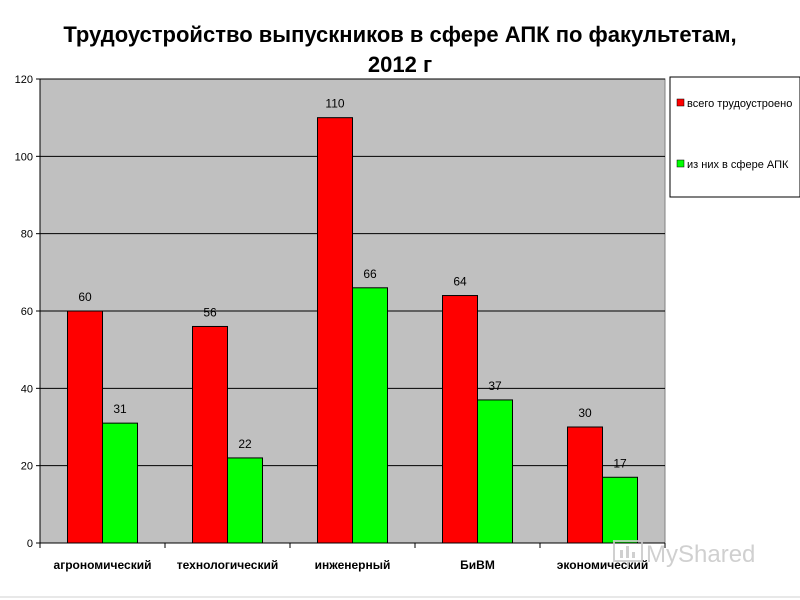  Describe the element at coordinates (680, 163) in the screenshot. I see `legend-swatch-apk` at that location.